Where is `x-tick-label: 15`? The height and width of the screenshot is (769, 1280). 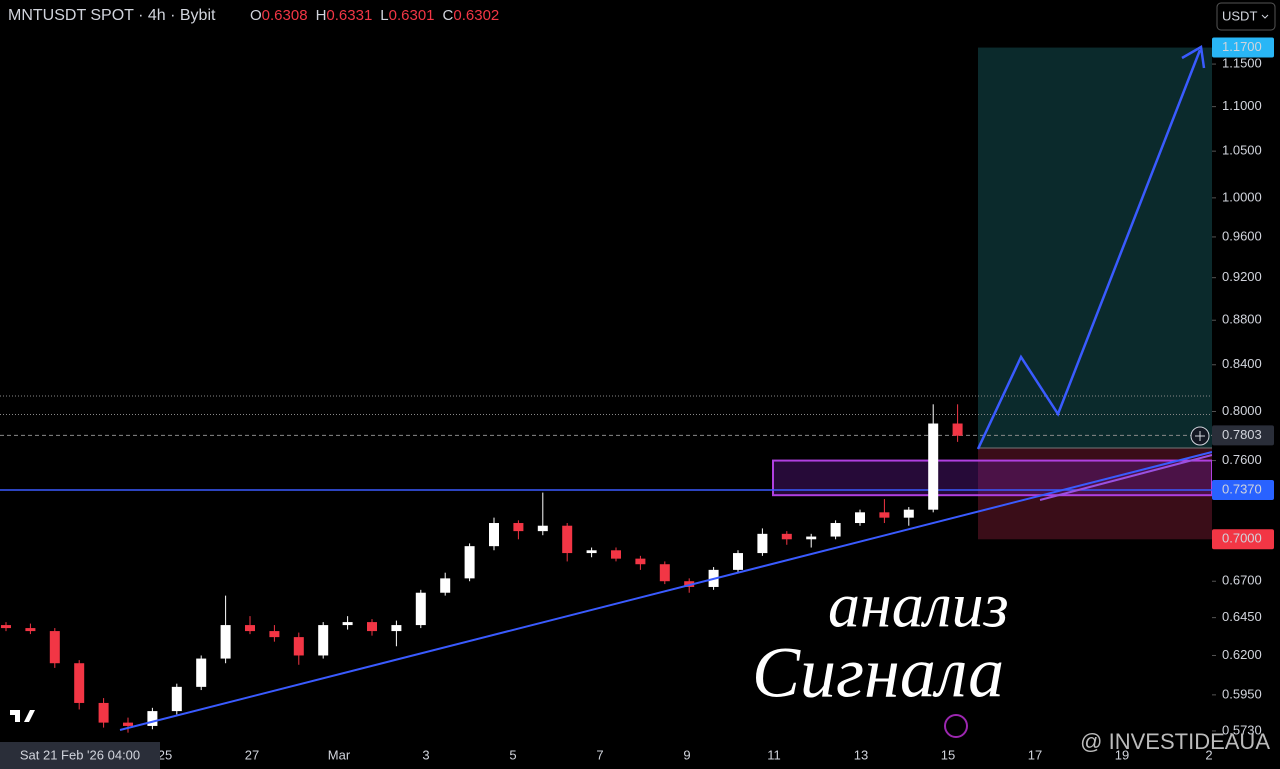
x-tick-label: 15 is located at coordinates (948, 754).